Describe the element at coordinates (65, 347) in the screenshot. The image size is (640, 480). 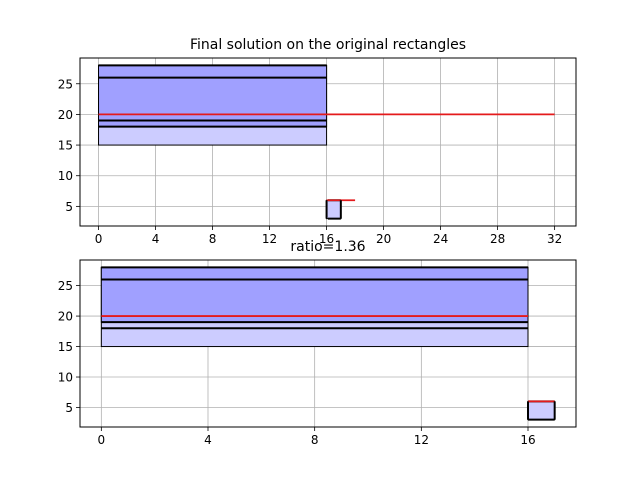
I see `bottom-y-tick-label: 15` at that location.